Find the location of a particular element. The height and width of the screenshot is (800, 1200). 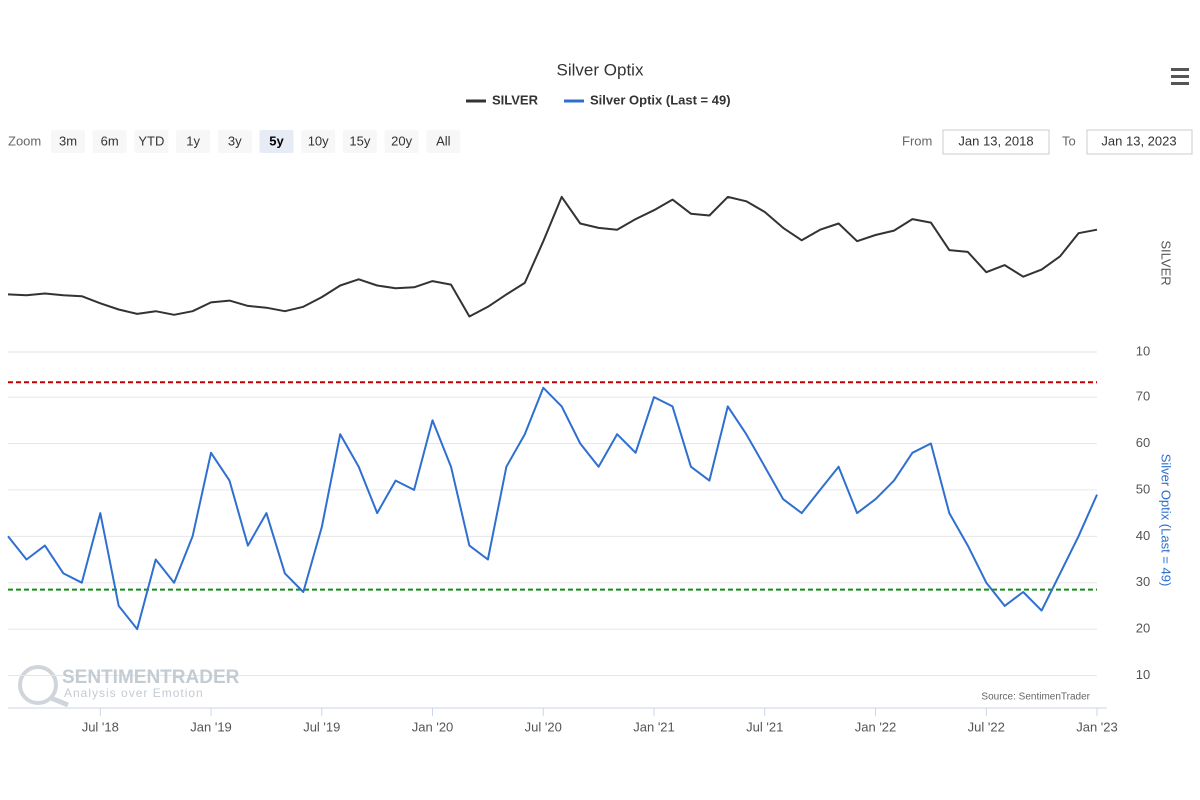

watermark-tagline: Analysis over Emotion is located at coordinates (134, 693).